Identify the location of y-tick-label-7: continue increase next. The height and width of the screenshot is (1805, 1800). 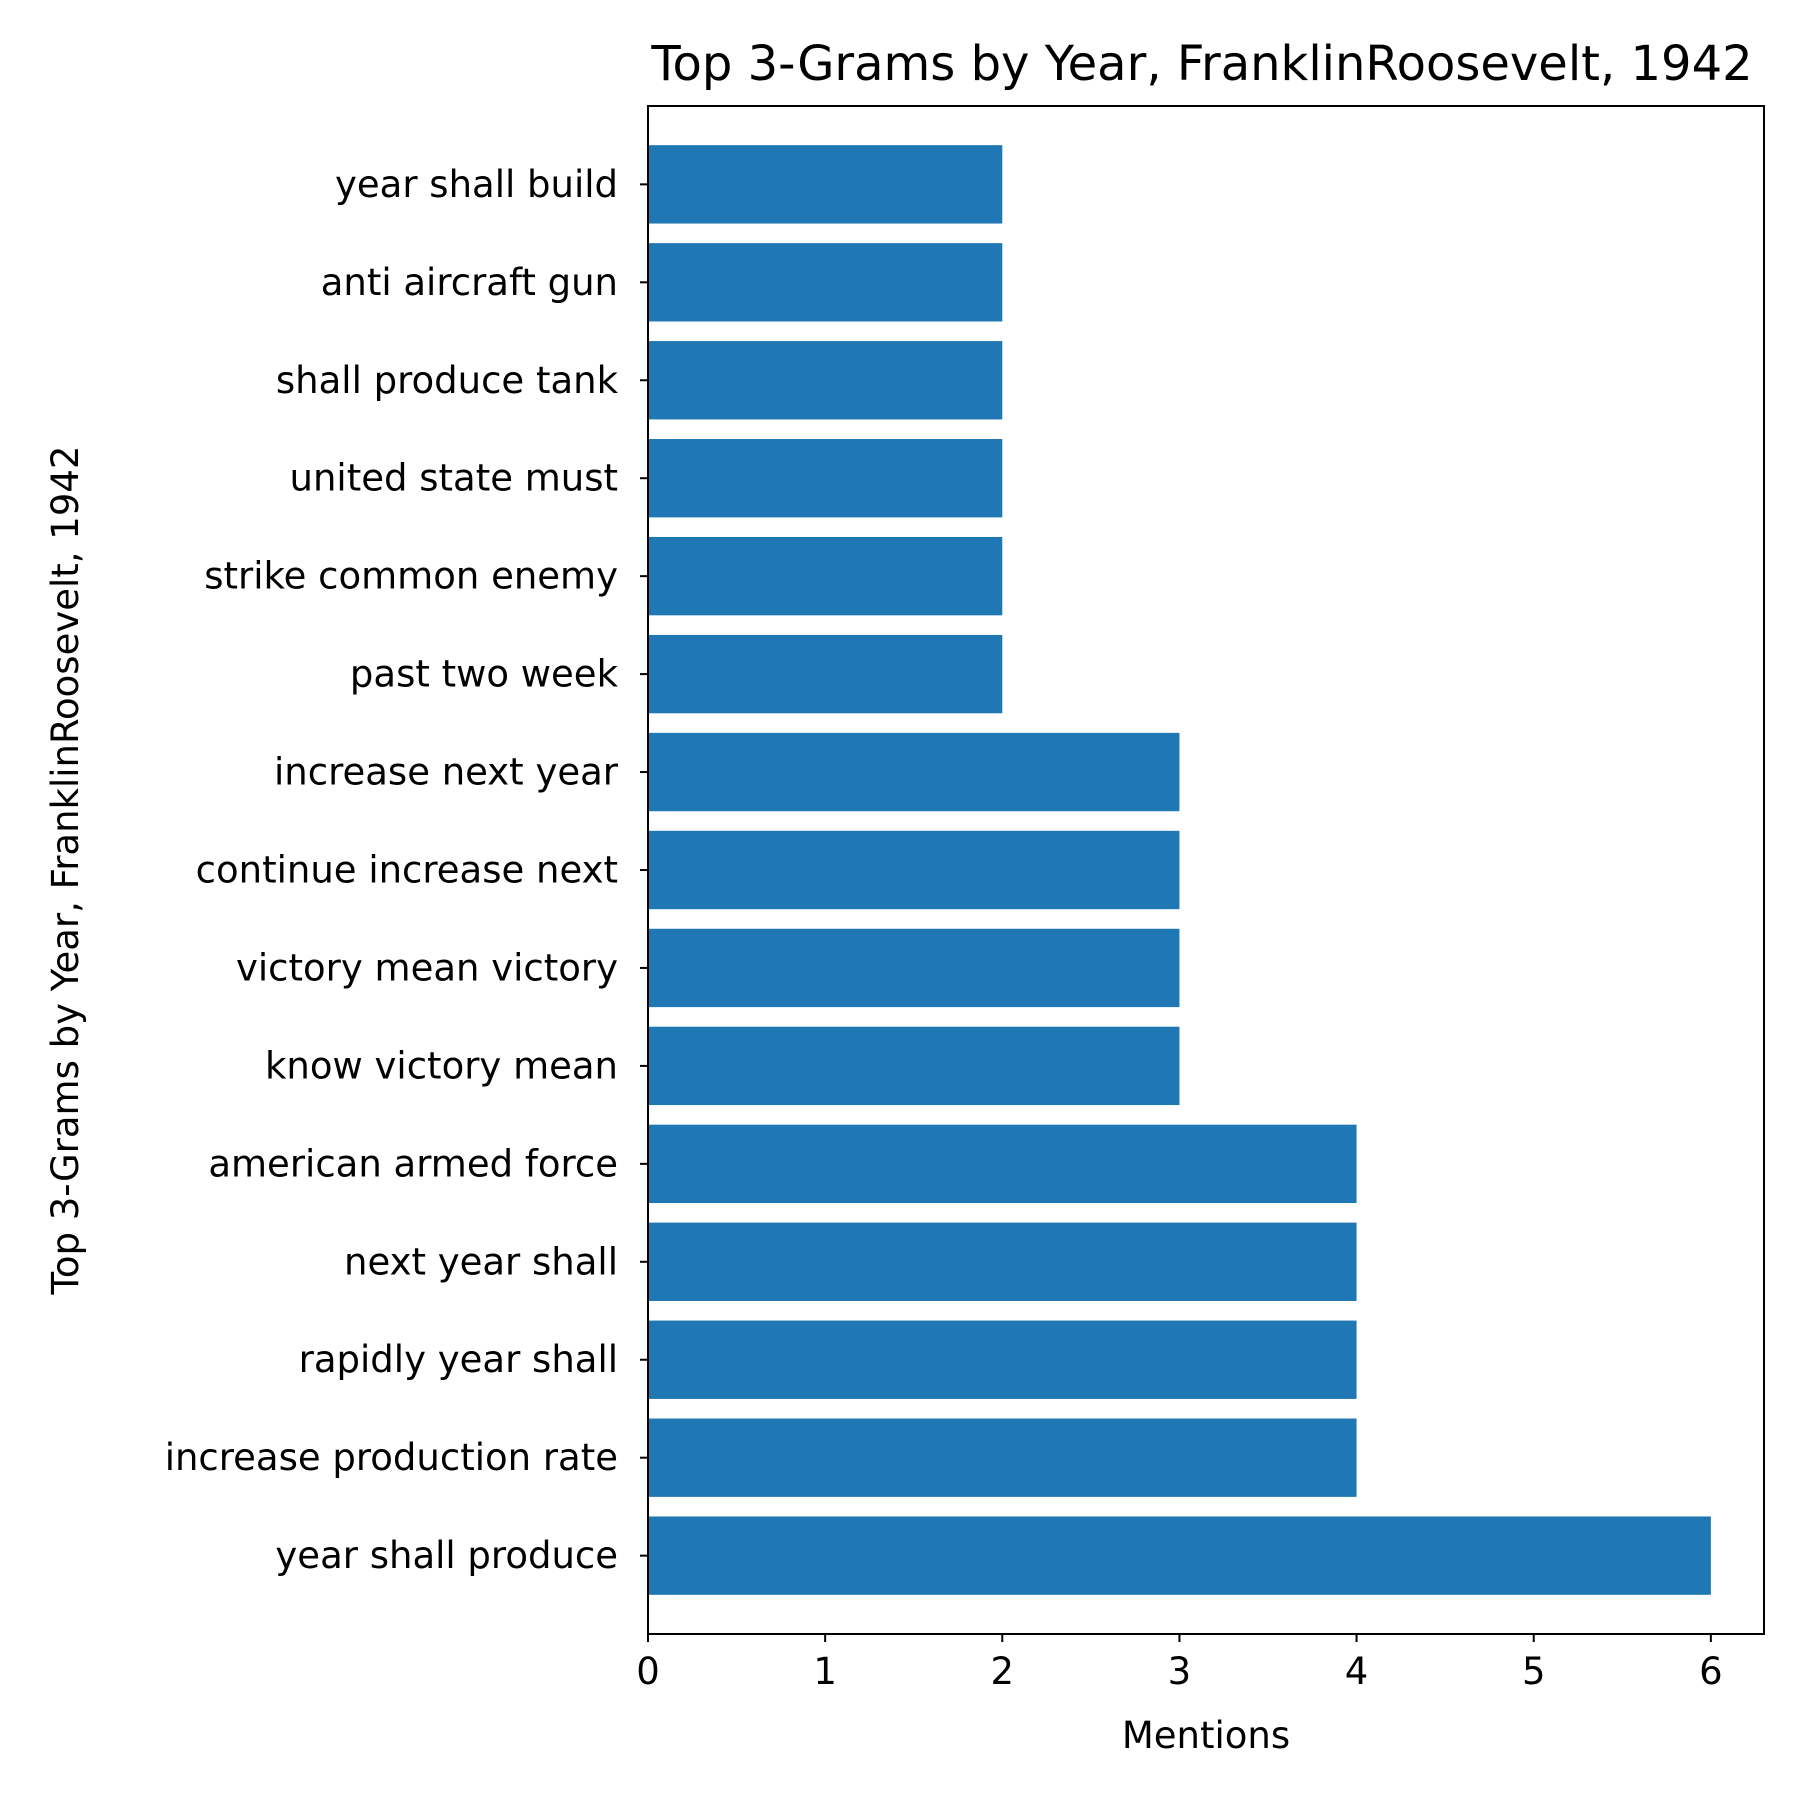
(407, 870).